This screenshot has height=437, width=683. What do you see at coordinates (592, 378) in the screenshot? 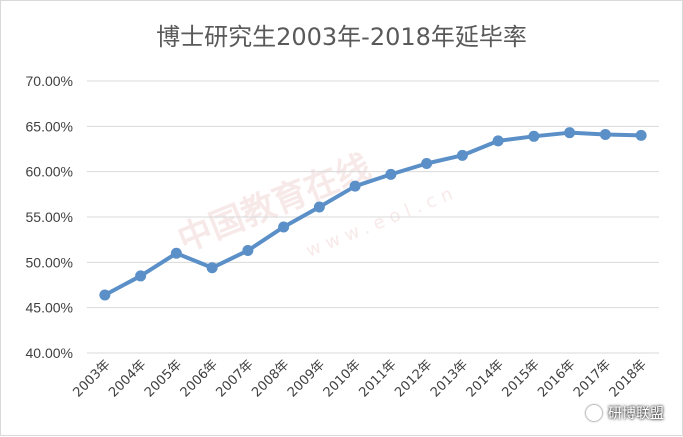
I see `x-tick-label: 2017年` at bounding box center [592, 378].